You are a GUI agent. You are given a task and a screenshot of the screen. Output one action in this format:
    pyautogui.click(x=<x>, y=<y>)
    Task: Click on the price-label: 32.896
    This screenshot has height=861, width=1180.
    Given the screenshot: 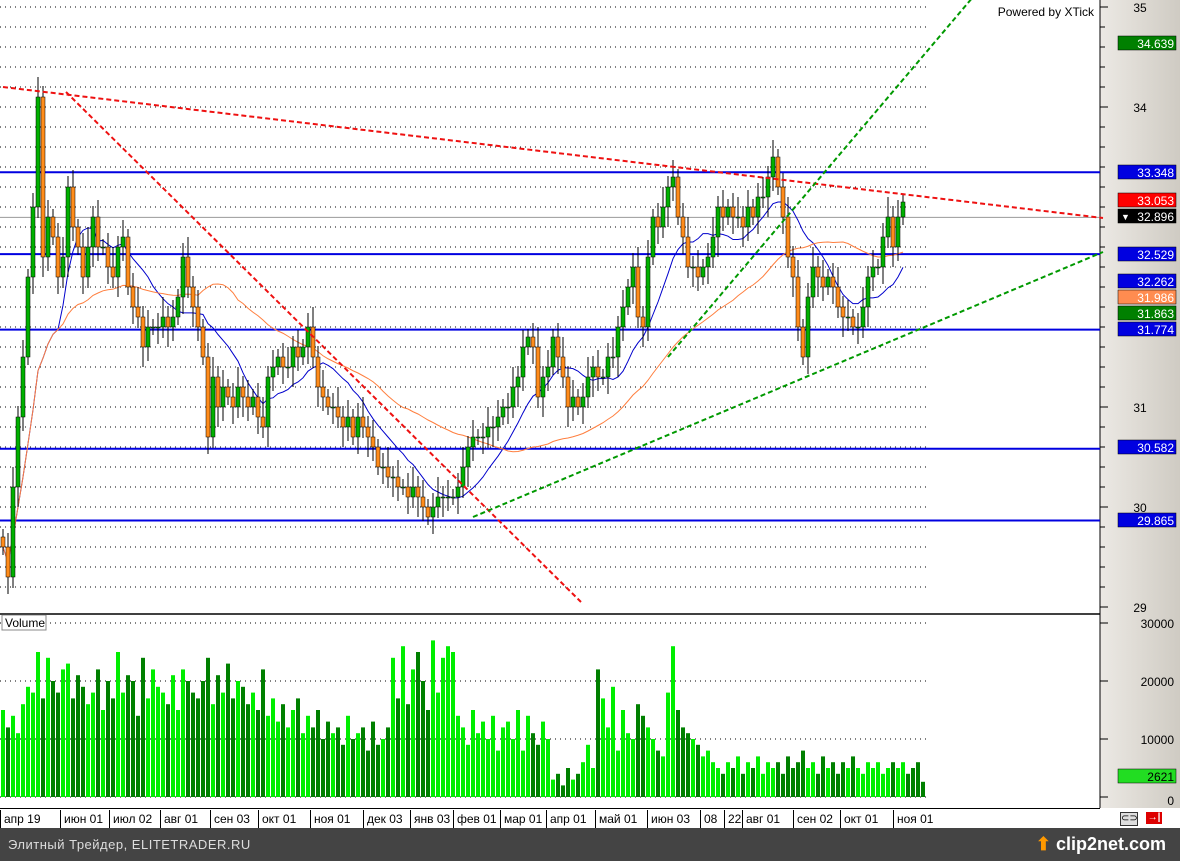 What is the action you would take?
    pyautogui.click(x=1155, y=217)
    